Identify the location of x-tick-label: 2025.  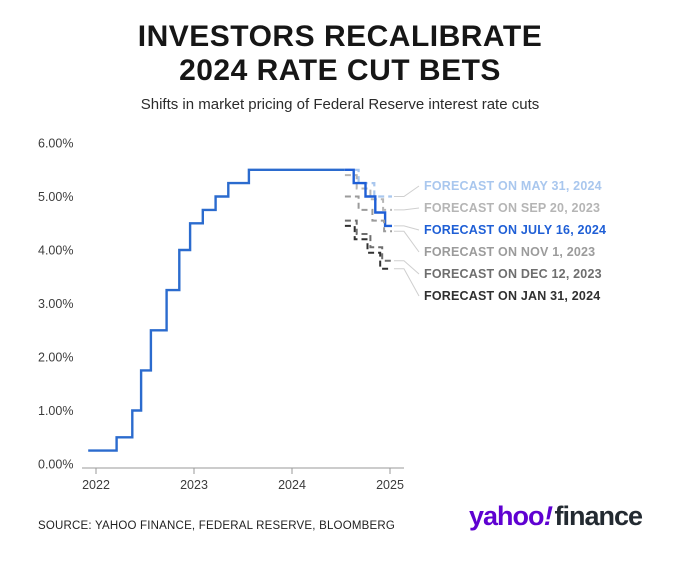
(390, 485).